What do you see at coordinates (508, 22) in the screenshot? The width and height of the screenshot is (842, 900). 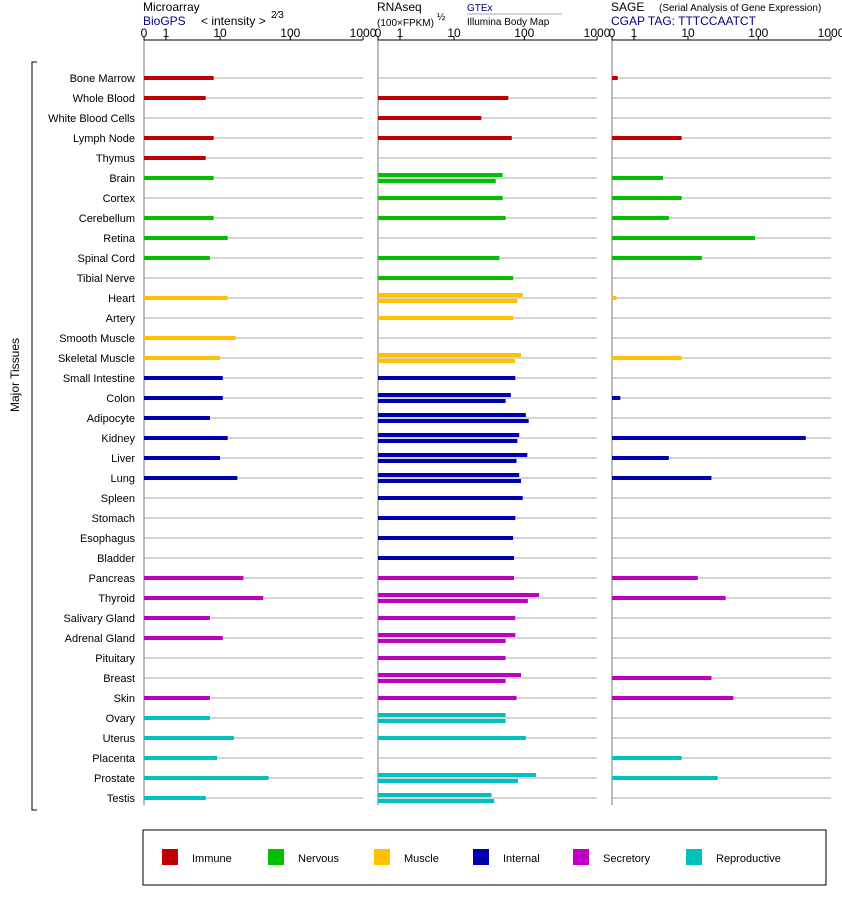 I see `rnaseq-source-illumina: Illumina Body Map` at bounding box center [508, 22].